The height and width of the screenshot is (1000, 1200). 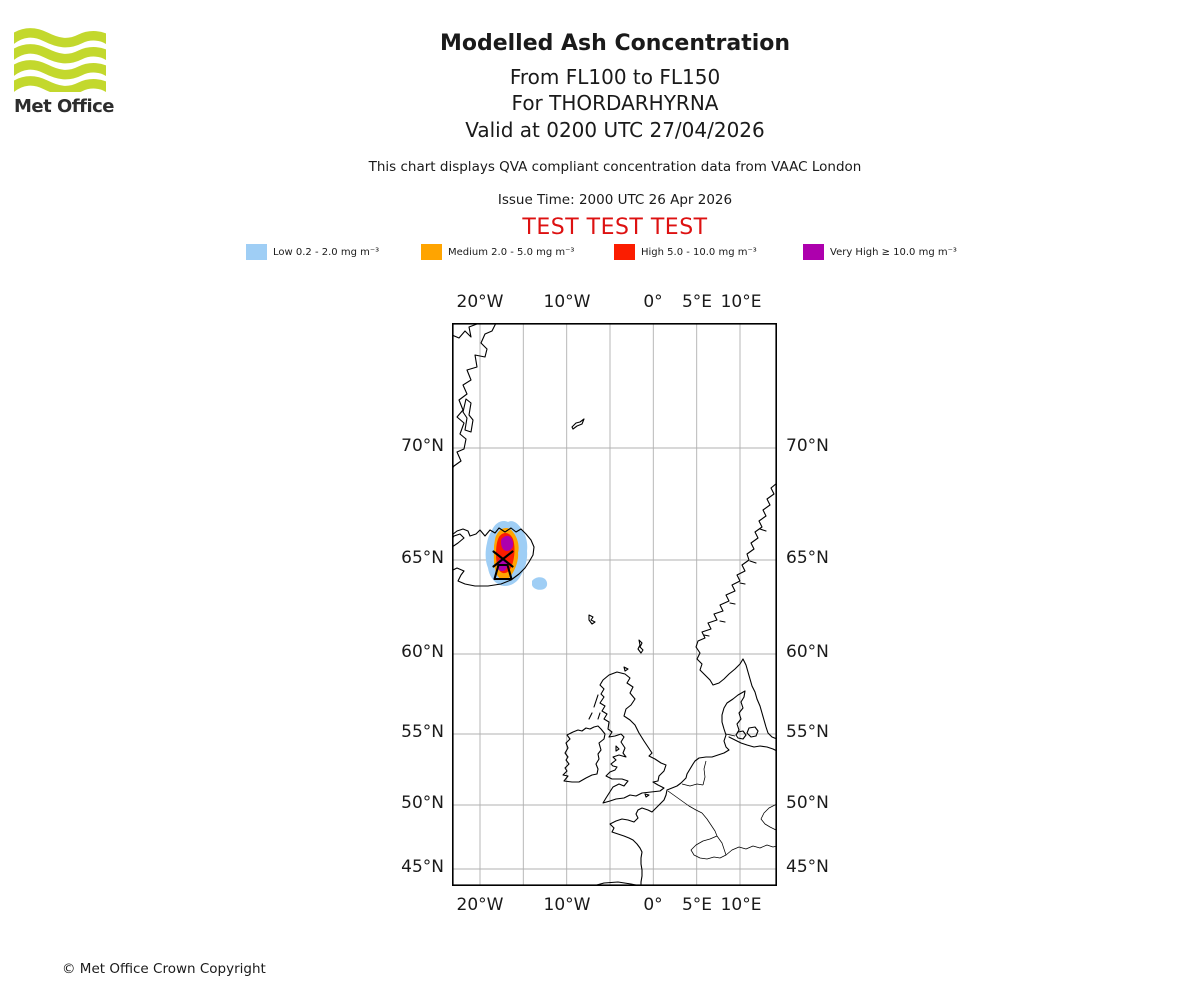 What do you see at coordinates (507, 543) in the screenshot?
I see `plume-very-high-core-upper` at bounding box center [507, 543].